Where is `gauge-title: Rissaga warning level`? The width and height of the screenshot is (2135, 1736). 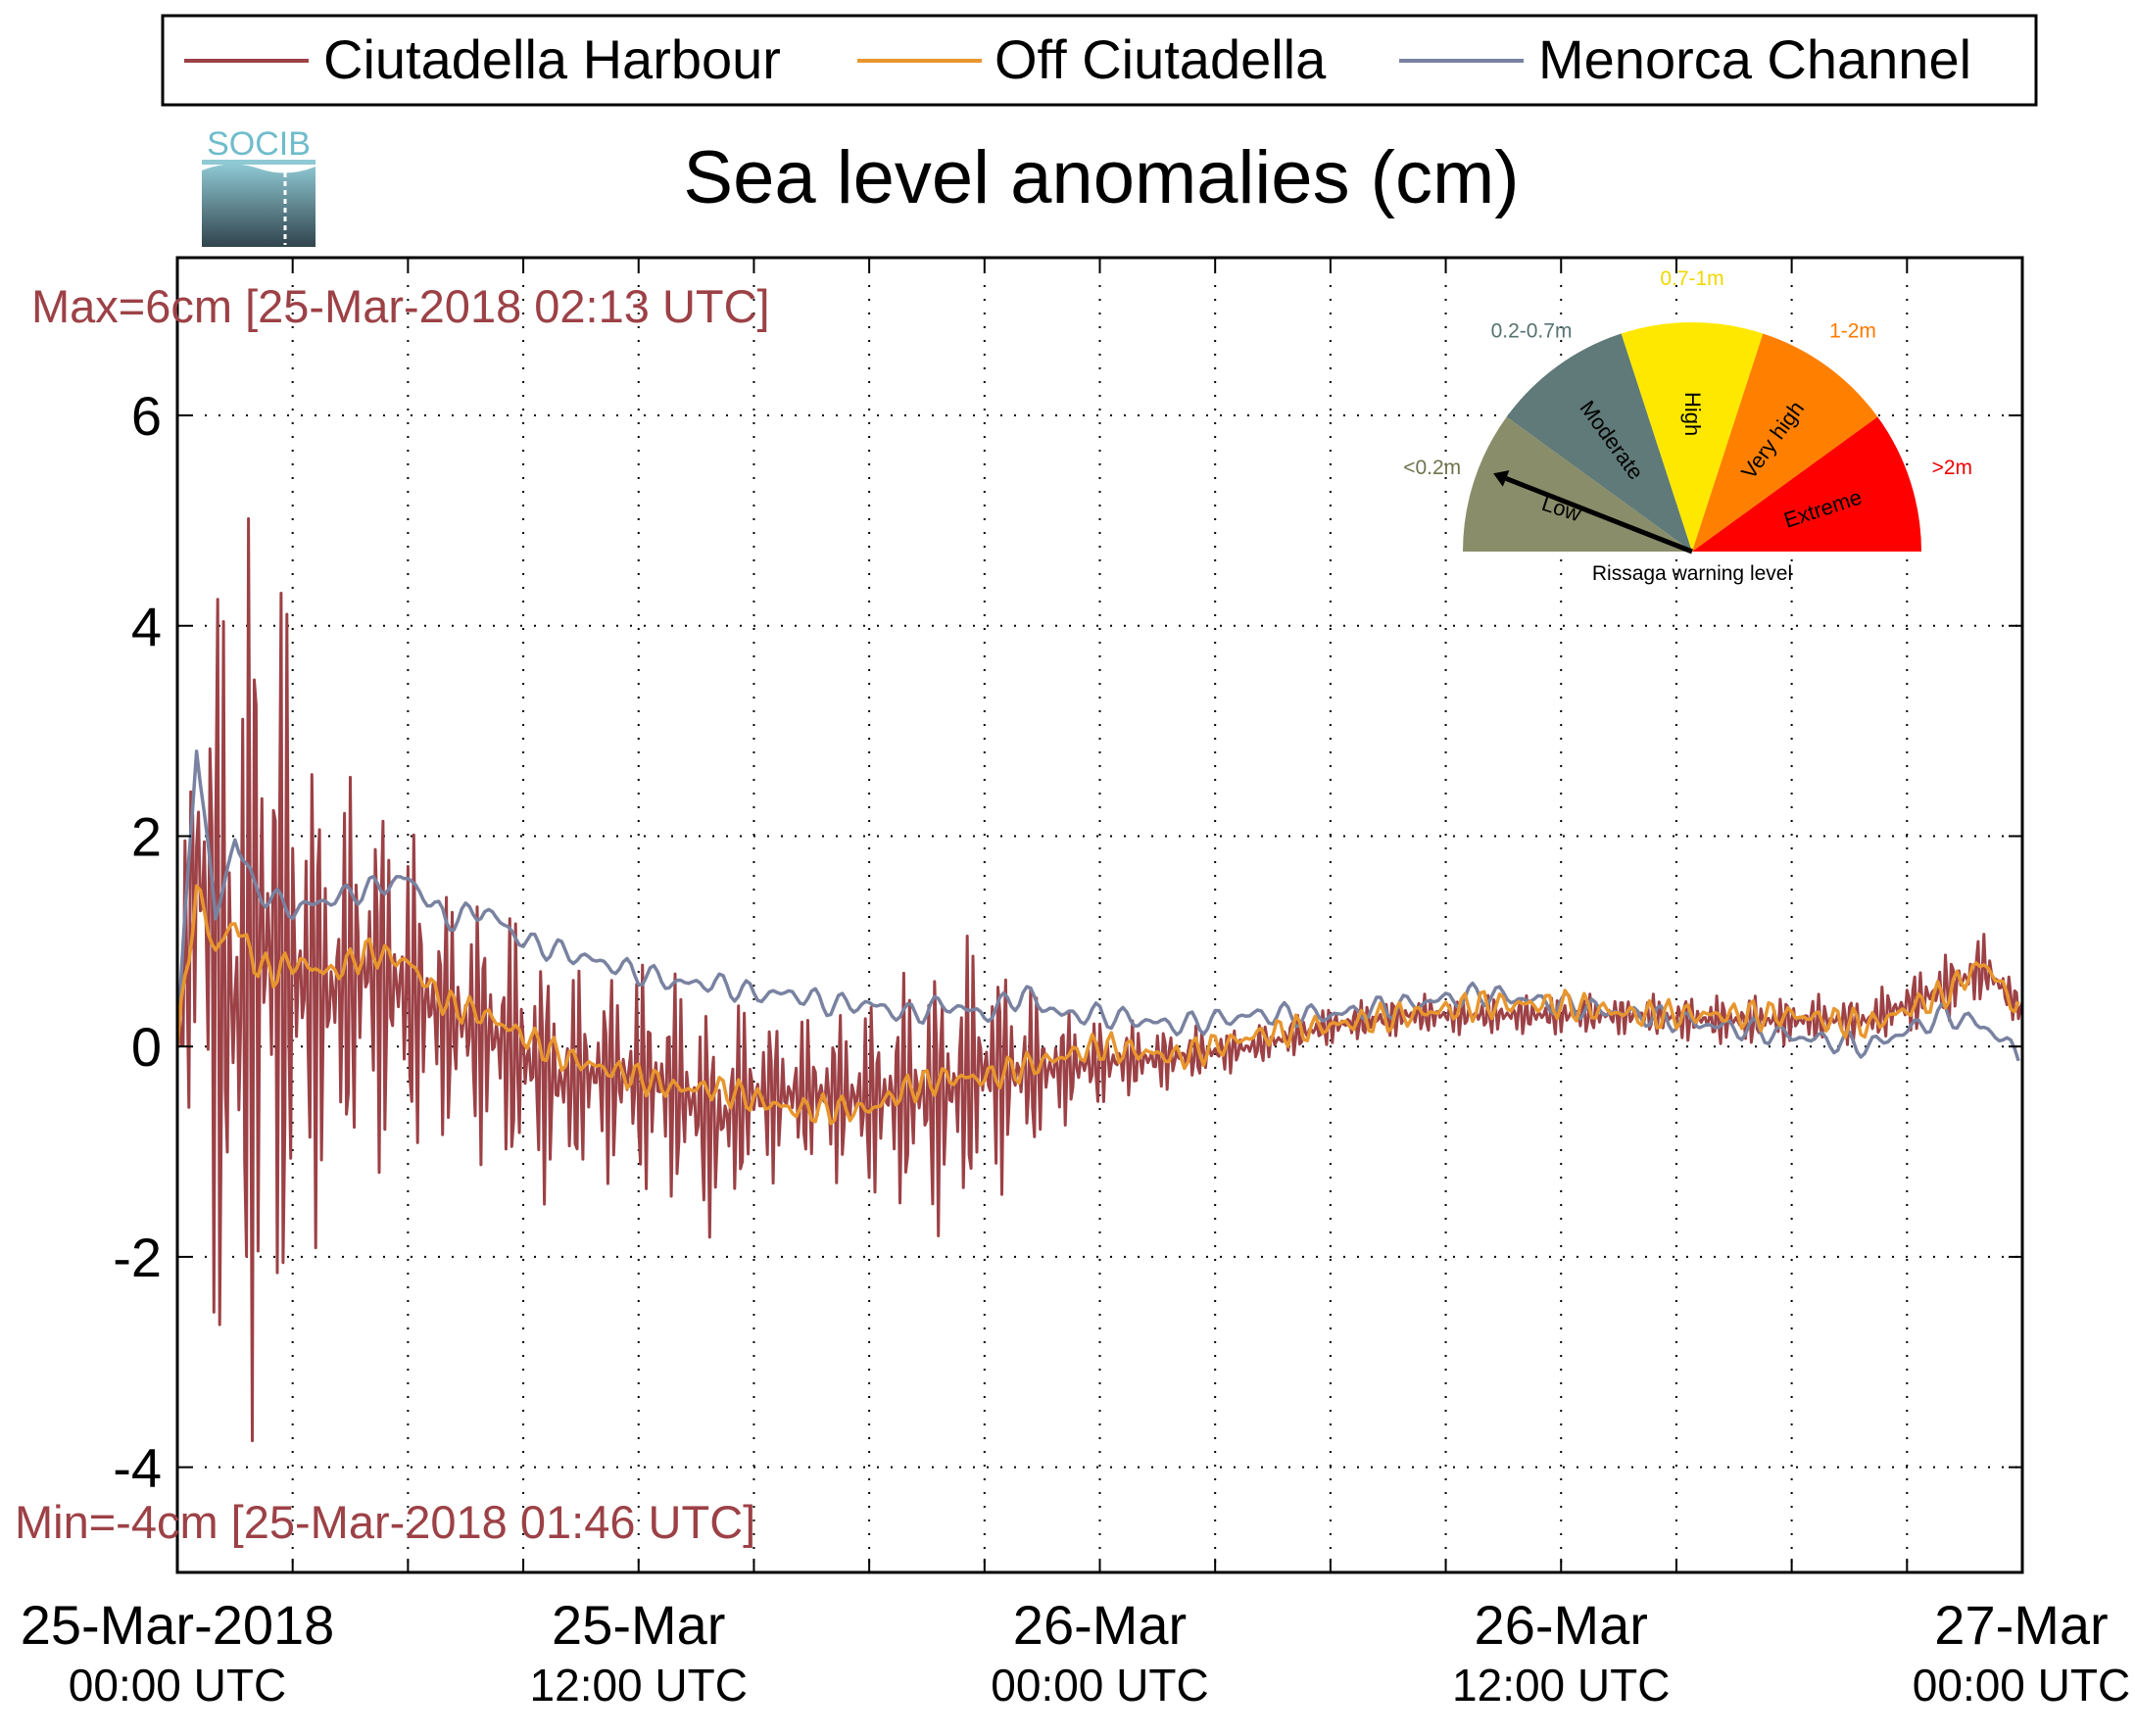 gauge-title: Rissaga warning level is located at coordinates (1692, 574).